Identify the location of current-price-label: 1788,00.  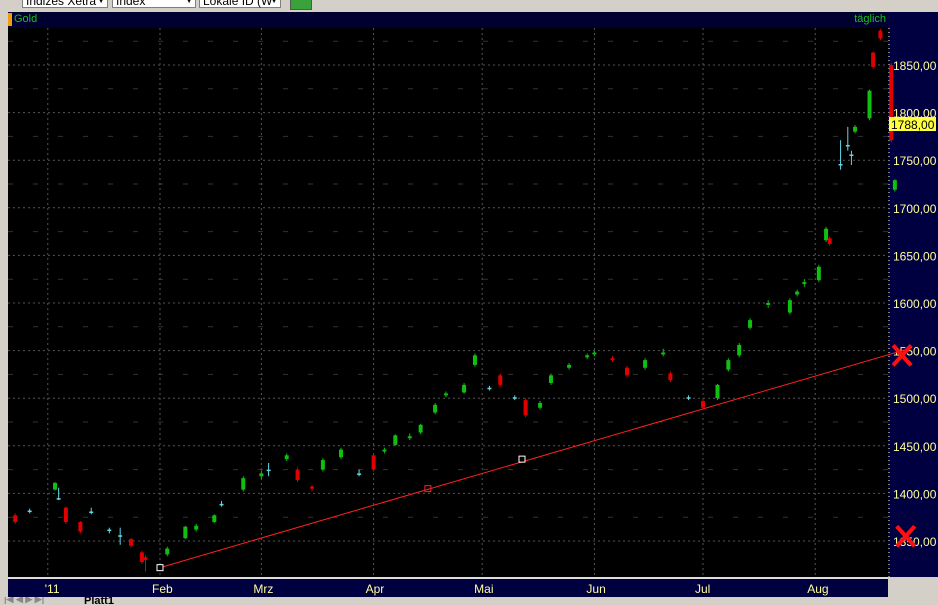
(913, 125).